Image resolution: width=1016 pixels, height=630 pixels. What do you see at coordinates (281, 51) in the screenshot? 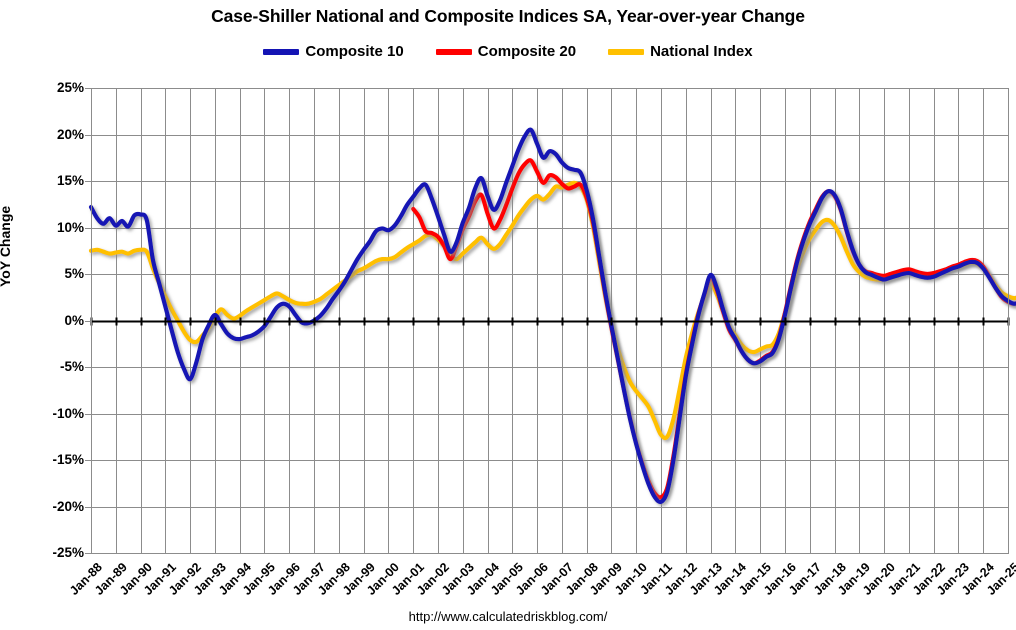
I see `legend-composite-10-swatch` at bounding box center [281, 51].